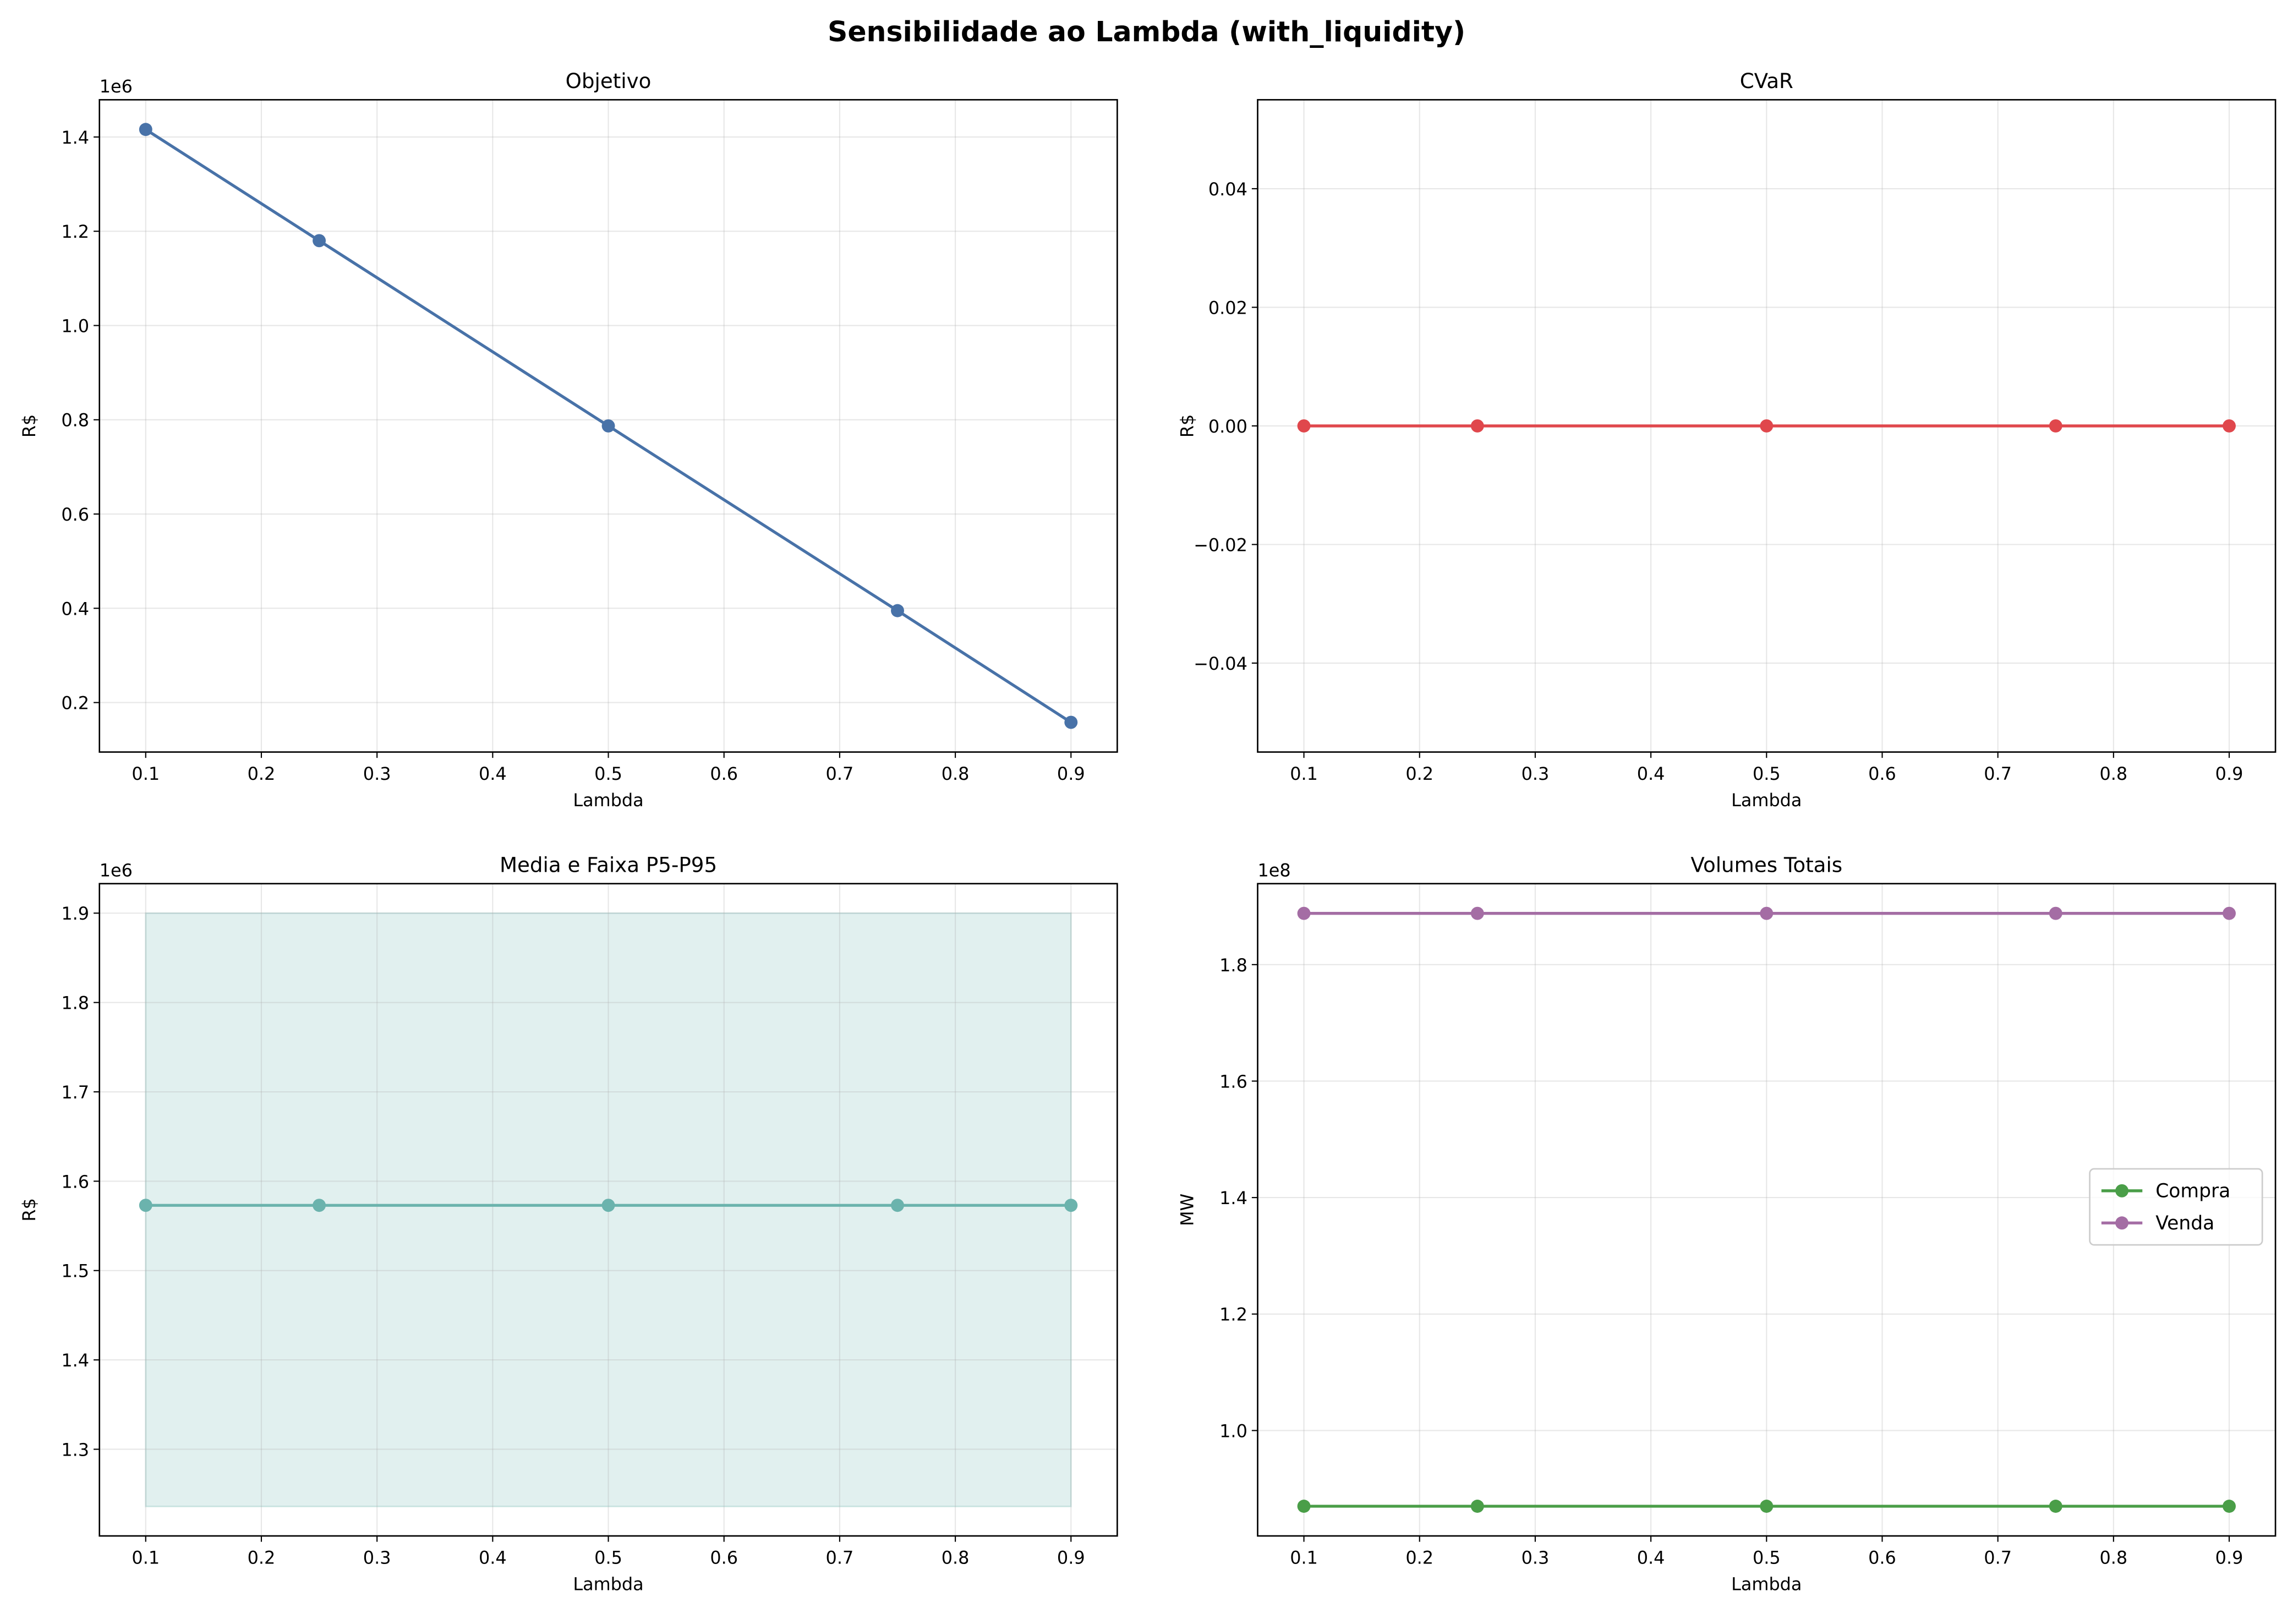 The width and height of the screenshot is (2293, 1624). Describe the element at coordinates (1228, 307) in the screenshot. I see `y-tick-label: 0.02` at that location.